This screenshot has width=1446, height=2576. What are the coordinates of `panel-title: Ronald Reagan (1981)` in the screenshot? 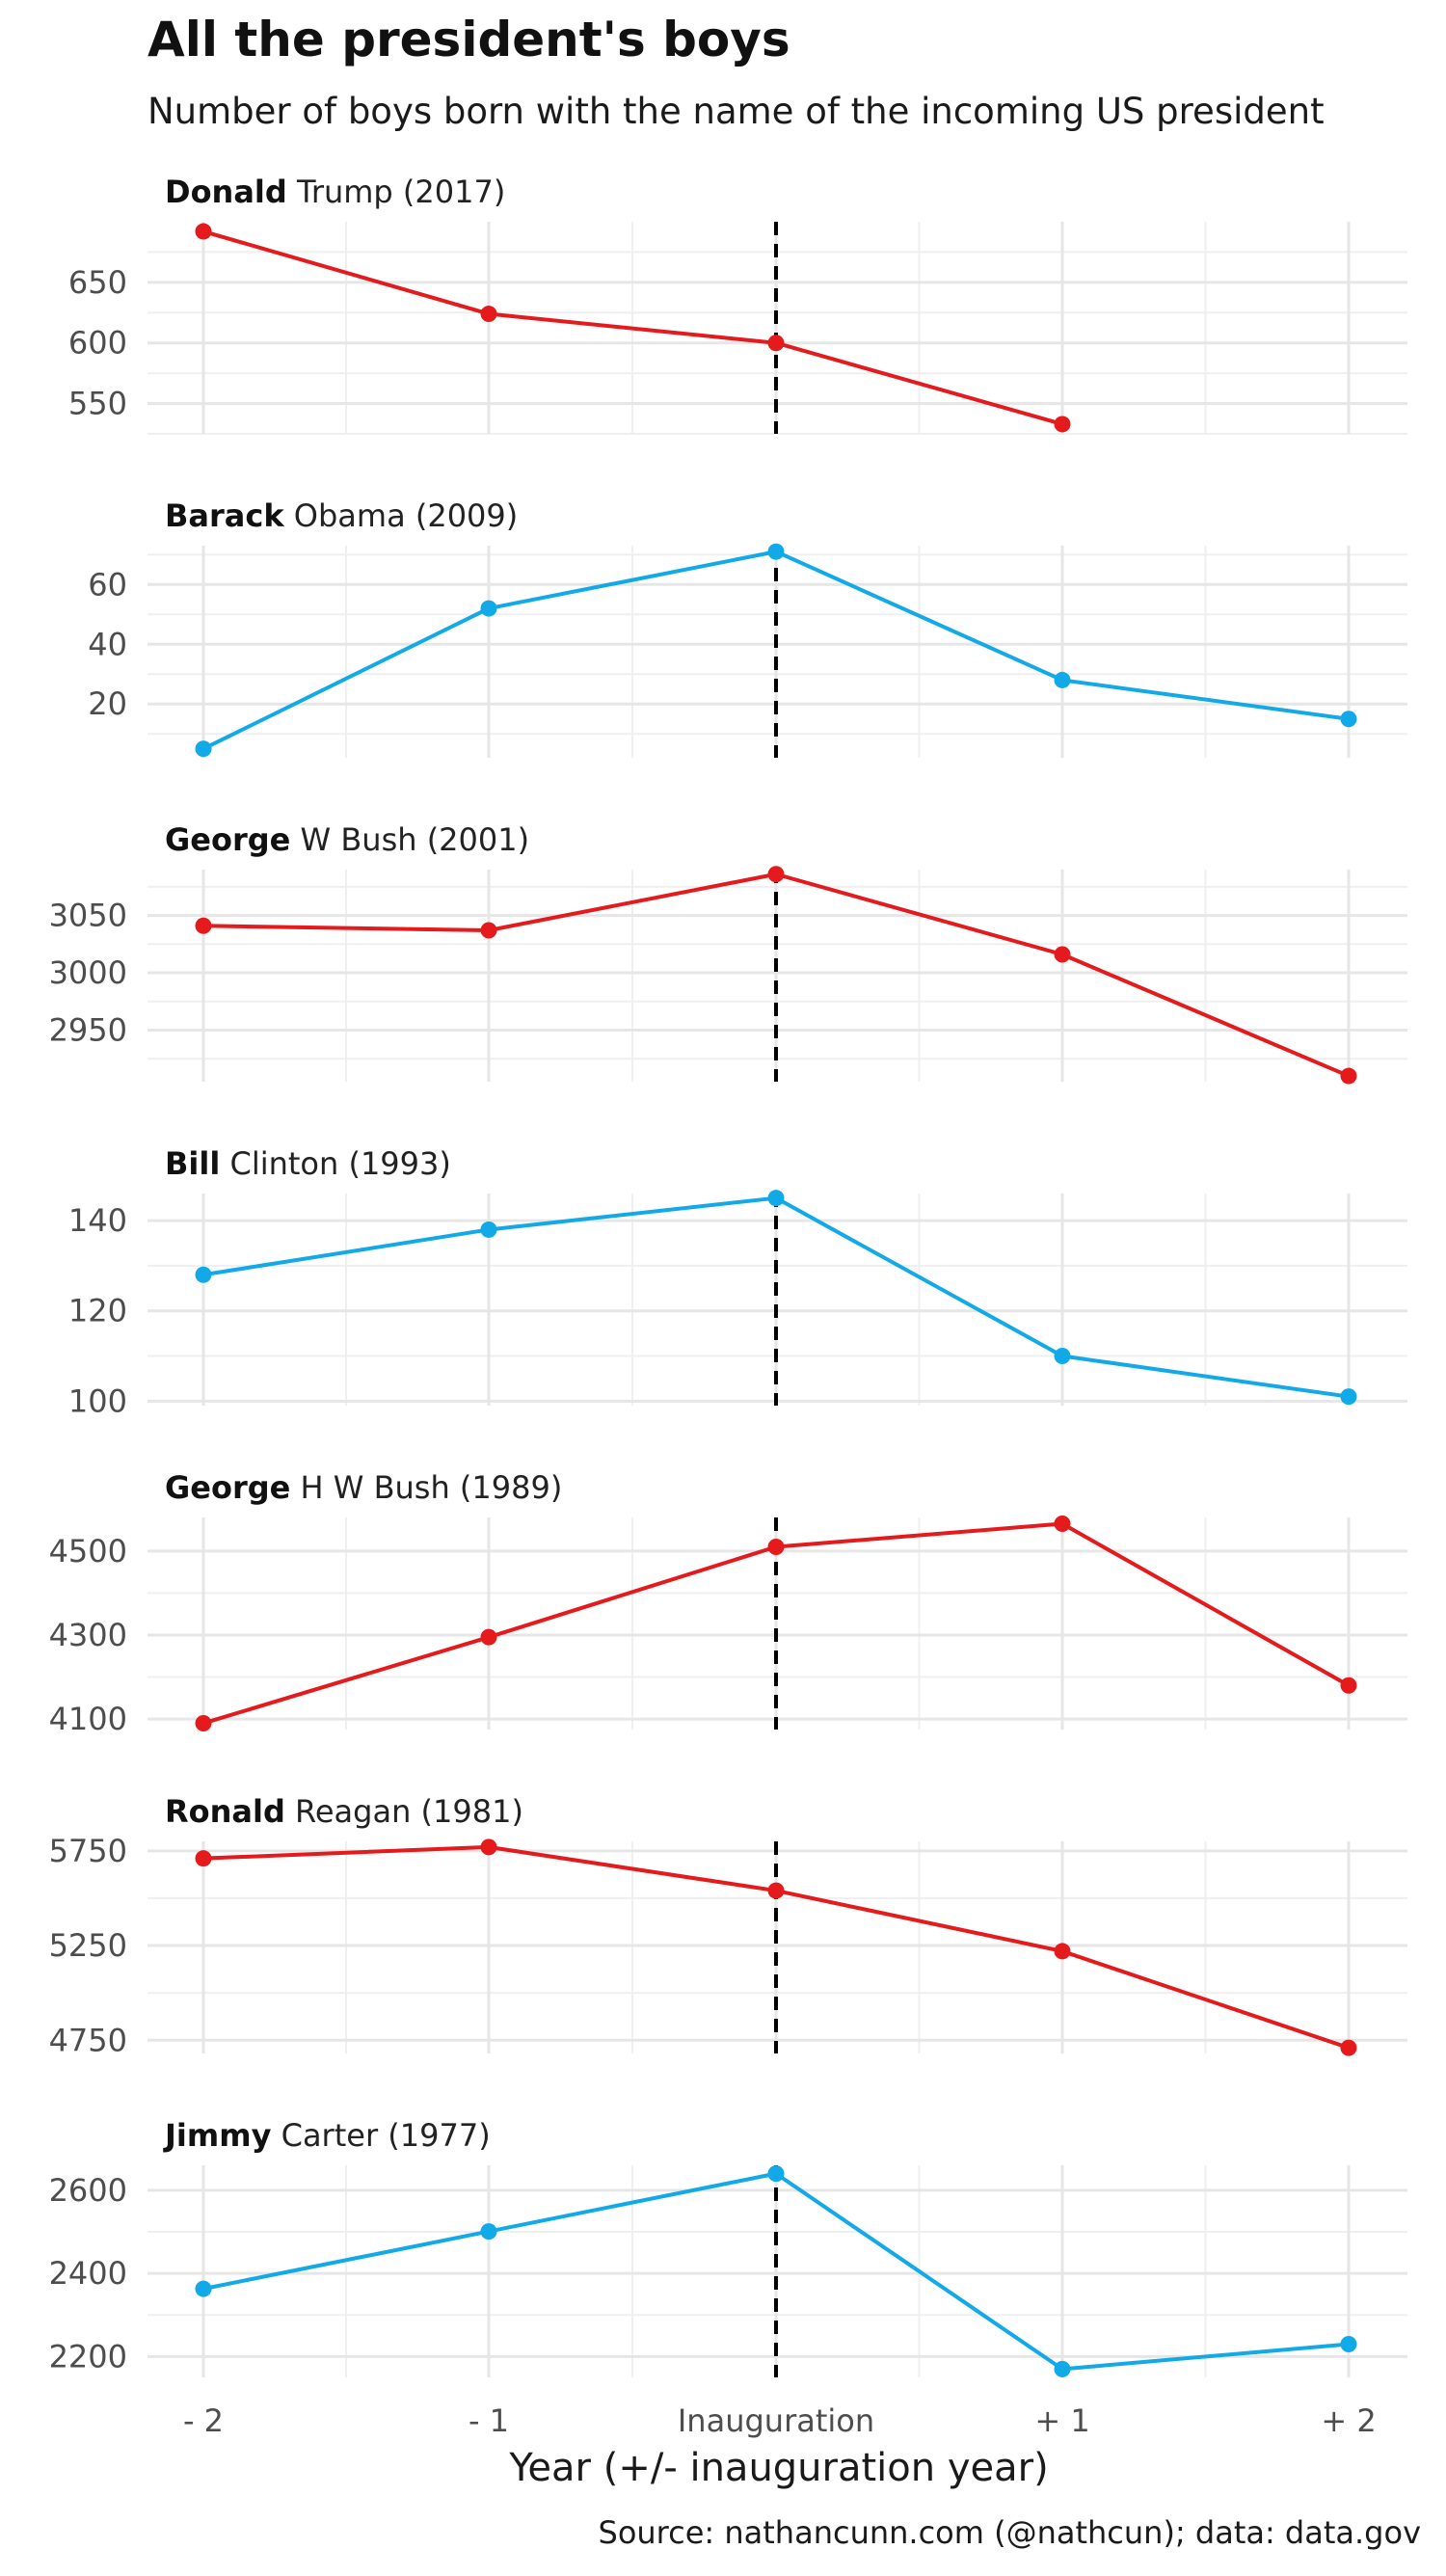 It's located at (344, 1812).